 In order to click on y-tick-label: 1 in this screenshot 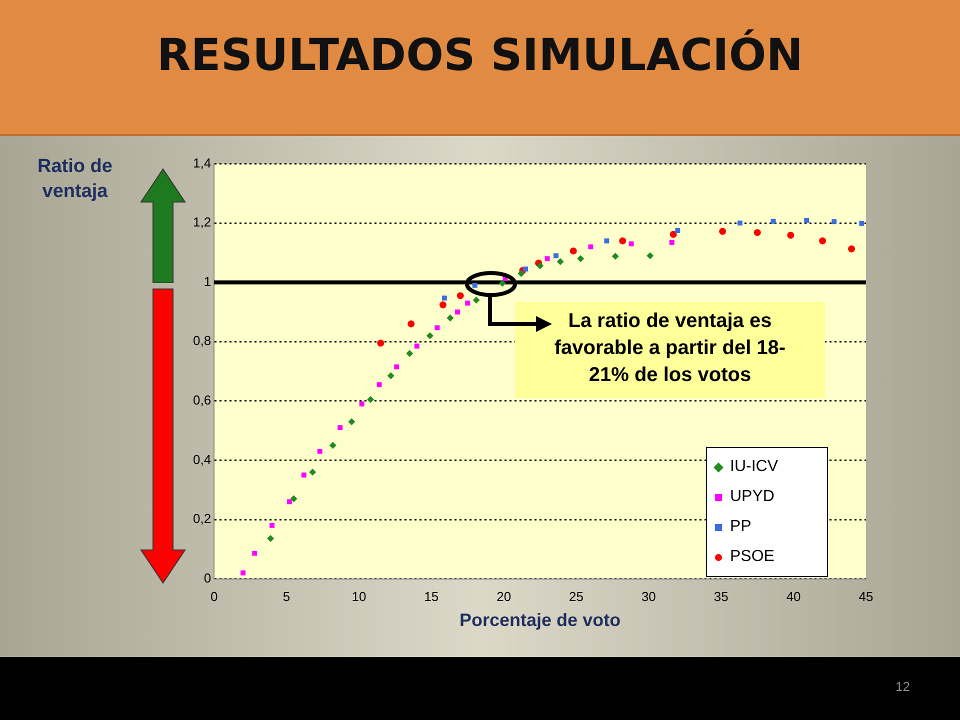, I will do `click(208, 281)`.